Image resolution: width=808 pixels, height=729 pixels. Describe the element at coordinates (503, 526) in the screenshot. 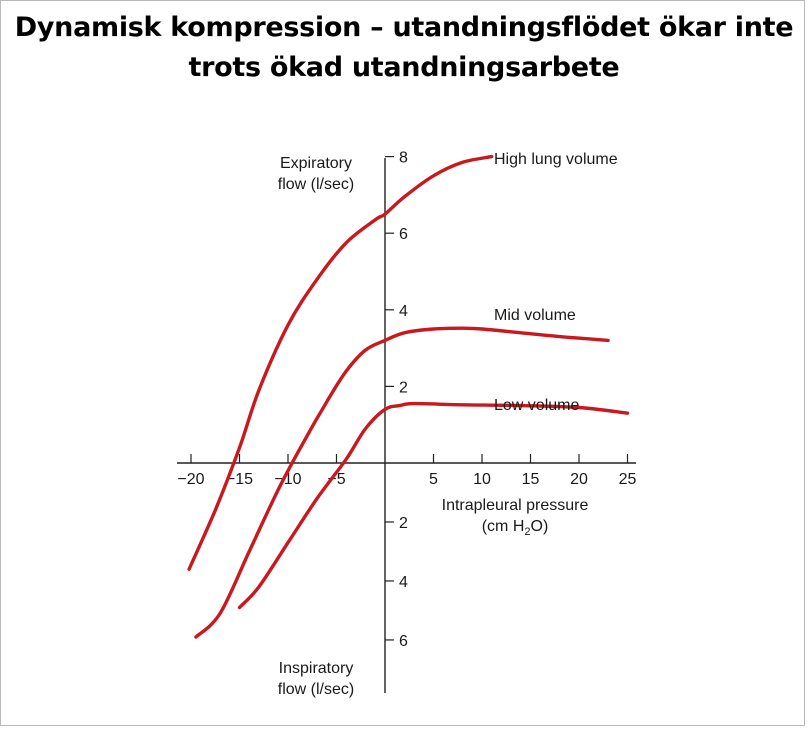

I see `x-label-line2-prefix: (cm H` at that location.